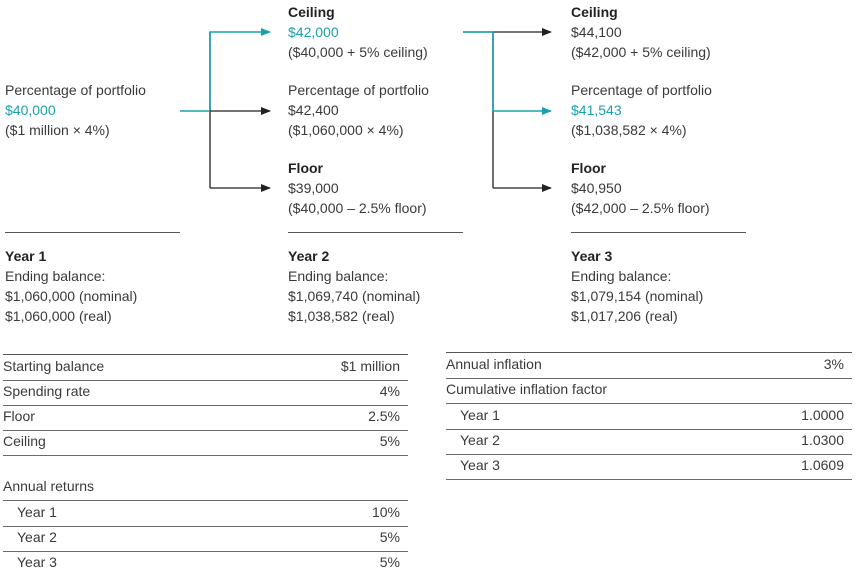 The height and width of the screenshot is (579, 858). Describe the element at coordinates (71, 296) in the screenshot. I see `year1-nominal: $1,060,000 (nominal)` at that location.